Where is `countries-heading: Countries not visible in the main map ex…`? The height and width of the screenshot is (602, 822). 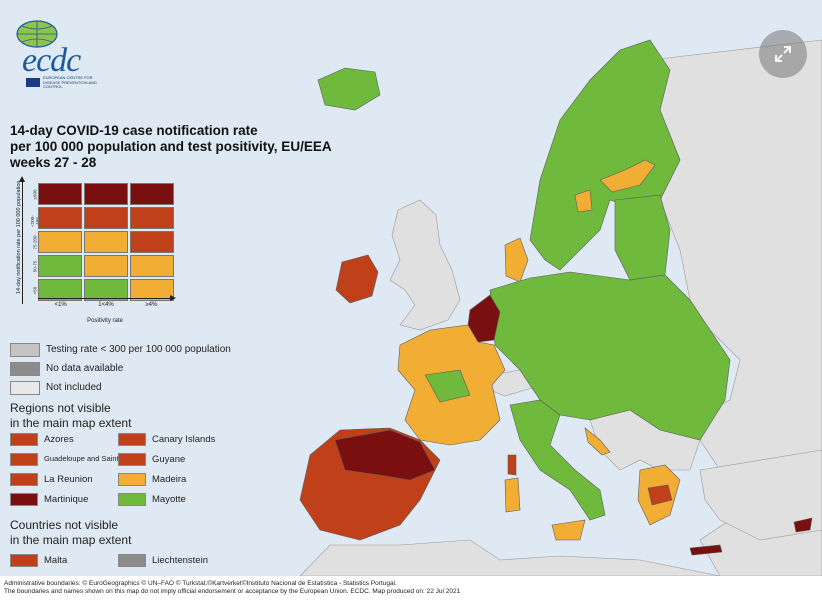
countries-heading: Countries not visible in the main map ex… is located at coordinates (70, 533).